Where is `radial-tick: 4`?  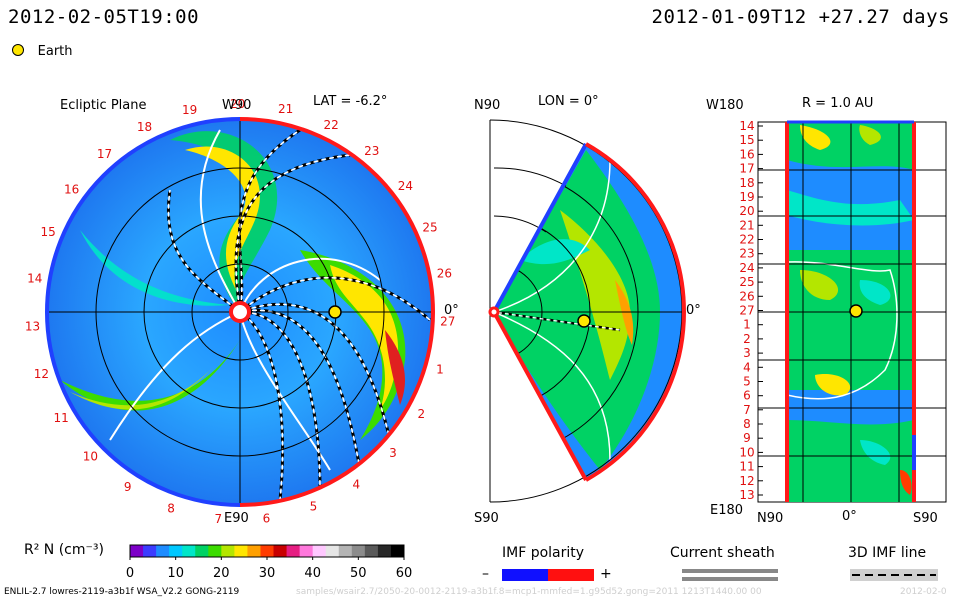
radial-tick: 4 is located at coordinates (747, 367).